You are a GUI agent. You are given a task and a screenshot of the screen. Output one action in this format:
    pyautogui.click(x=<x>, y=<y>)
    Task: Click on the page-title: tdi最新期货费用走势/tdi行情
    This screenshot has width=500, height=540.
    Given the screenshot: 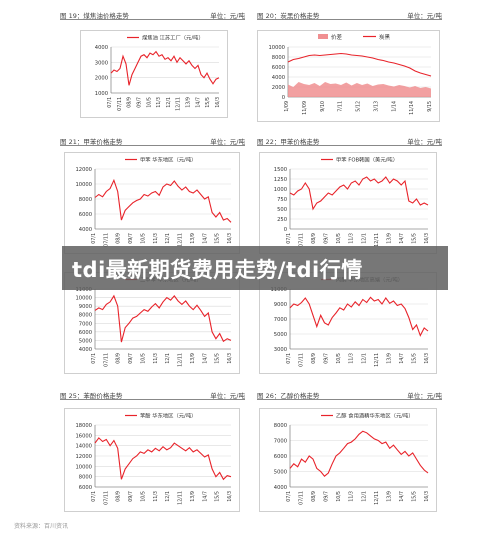 What is the action you would take?
    pyautogui.click(x=217, y=270)
    